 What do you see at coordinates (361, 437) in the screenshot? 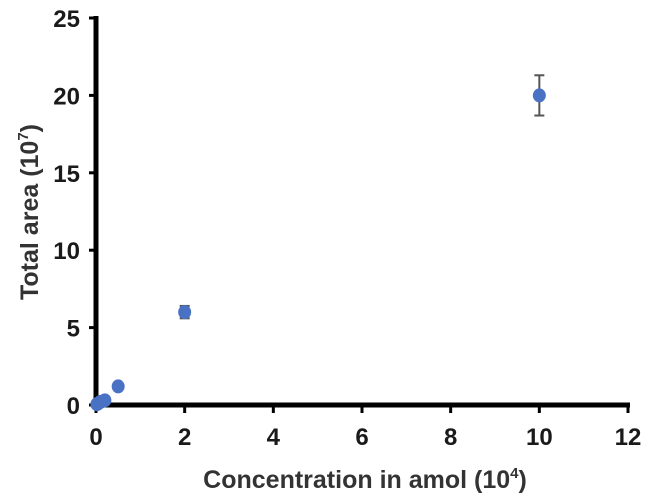
I see `x-tick-label: 6` at bounding box center [361, 437].